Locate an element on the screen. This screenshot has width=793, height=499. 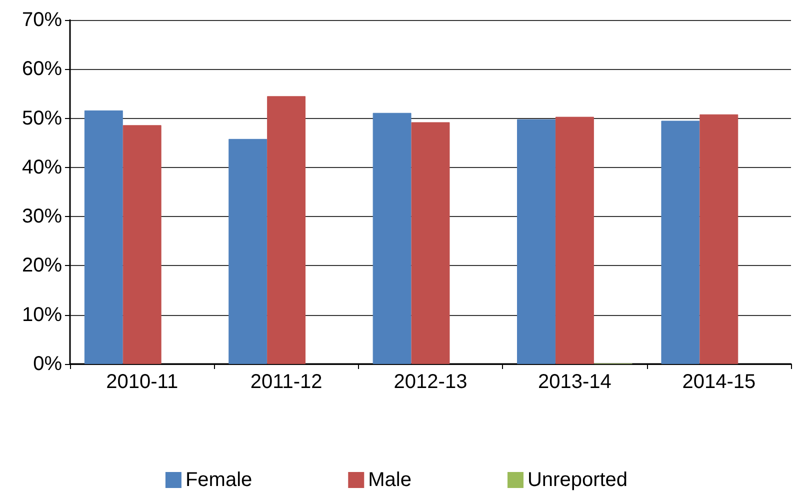
x-tick-label: 2012-13 is located at coordinates (431, 382).